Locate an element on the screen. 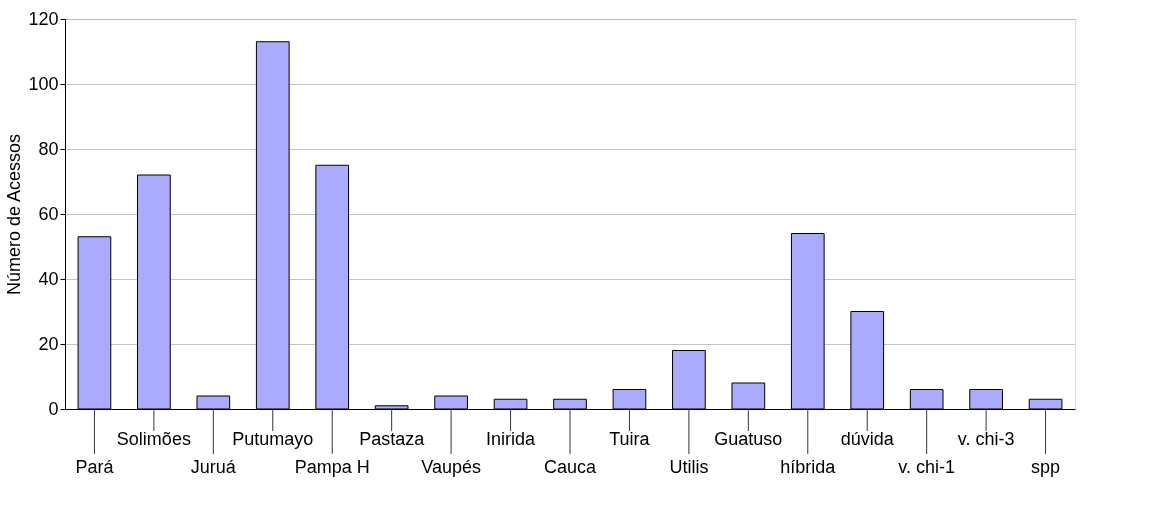 This screenshot has height=509, width=1156. y-tick-label: 0 is located at coordinates (53, 408).